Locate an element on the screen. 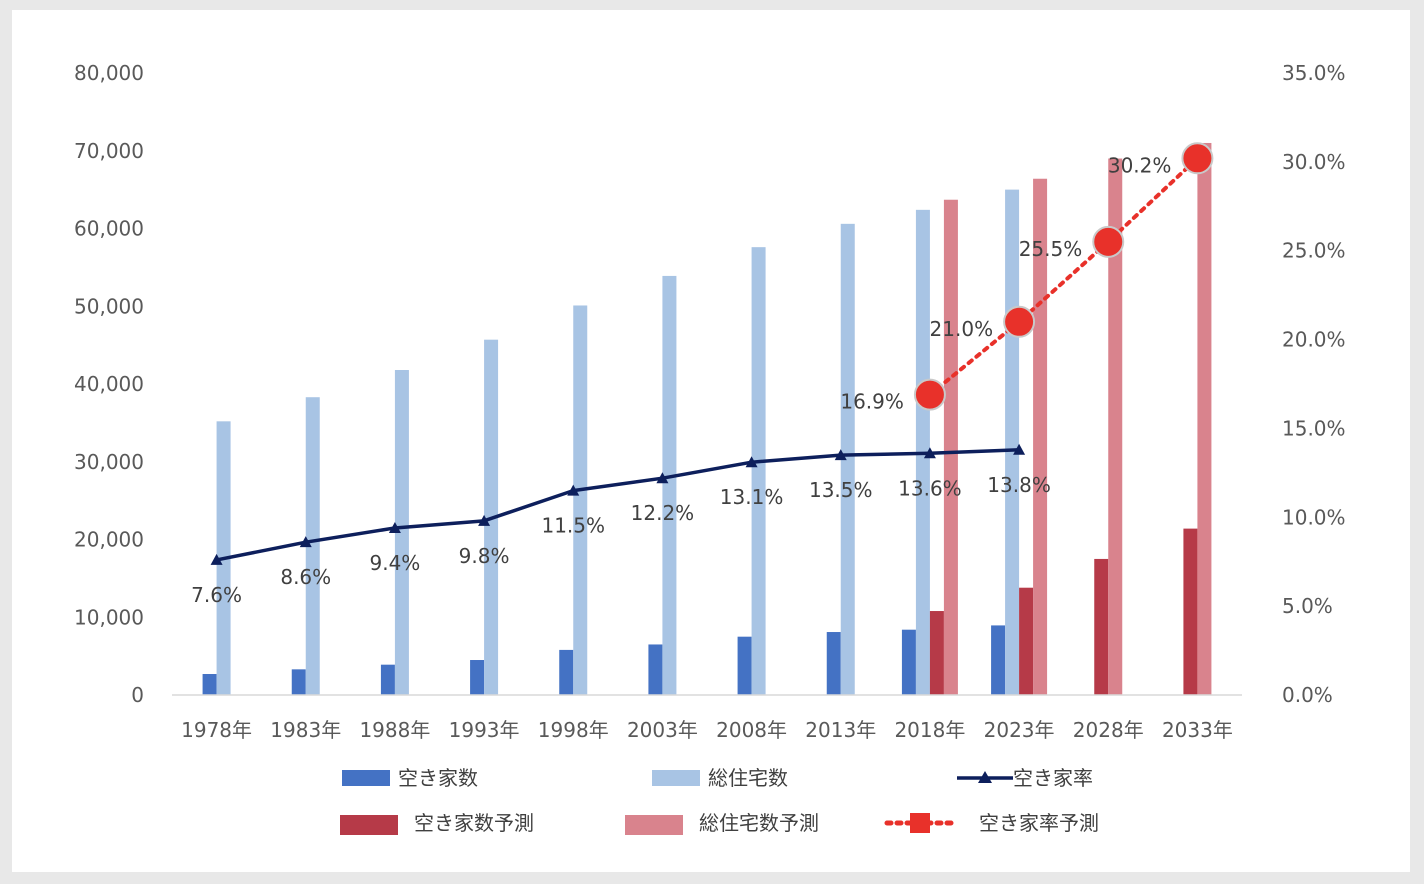 The image size is (1424, 884). vacancy-rate-label-8: 13.6% is located at coordinates (930, 488).